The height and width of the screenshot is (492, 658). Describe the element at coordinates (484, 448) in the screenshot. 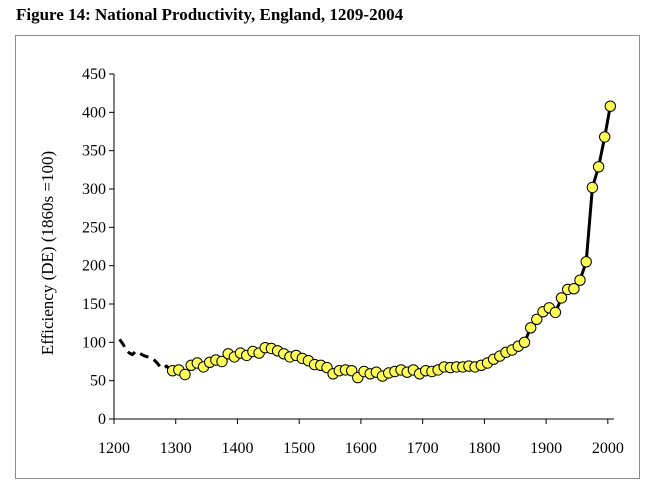

I see `x-tick-label: 1800` at that location.